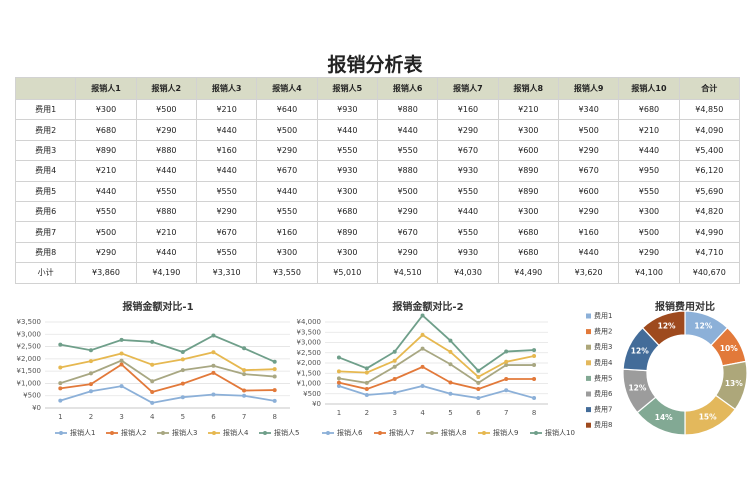  What do you see at coordinates (505, 432) in the screenshot?
I see `legend-label: 报销人9` at bounding box center [505, 432].